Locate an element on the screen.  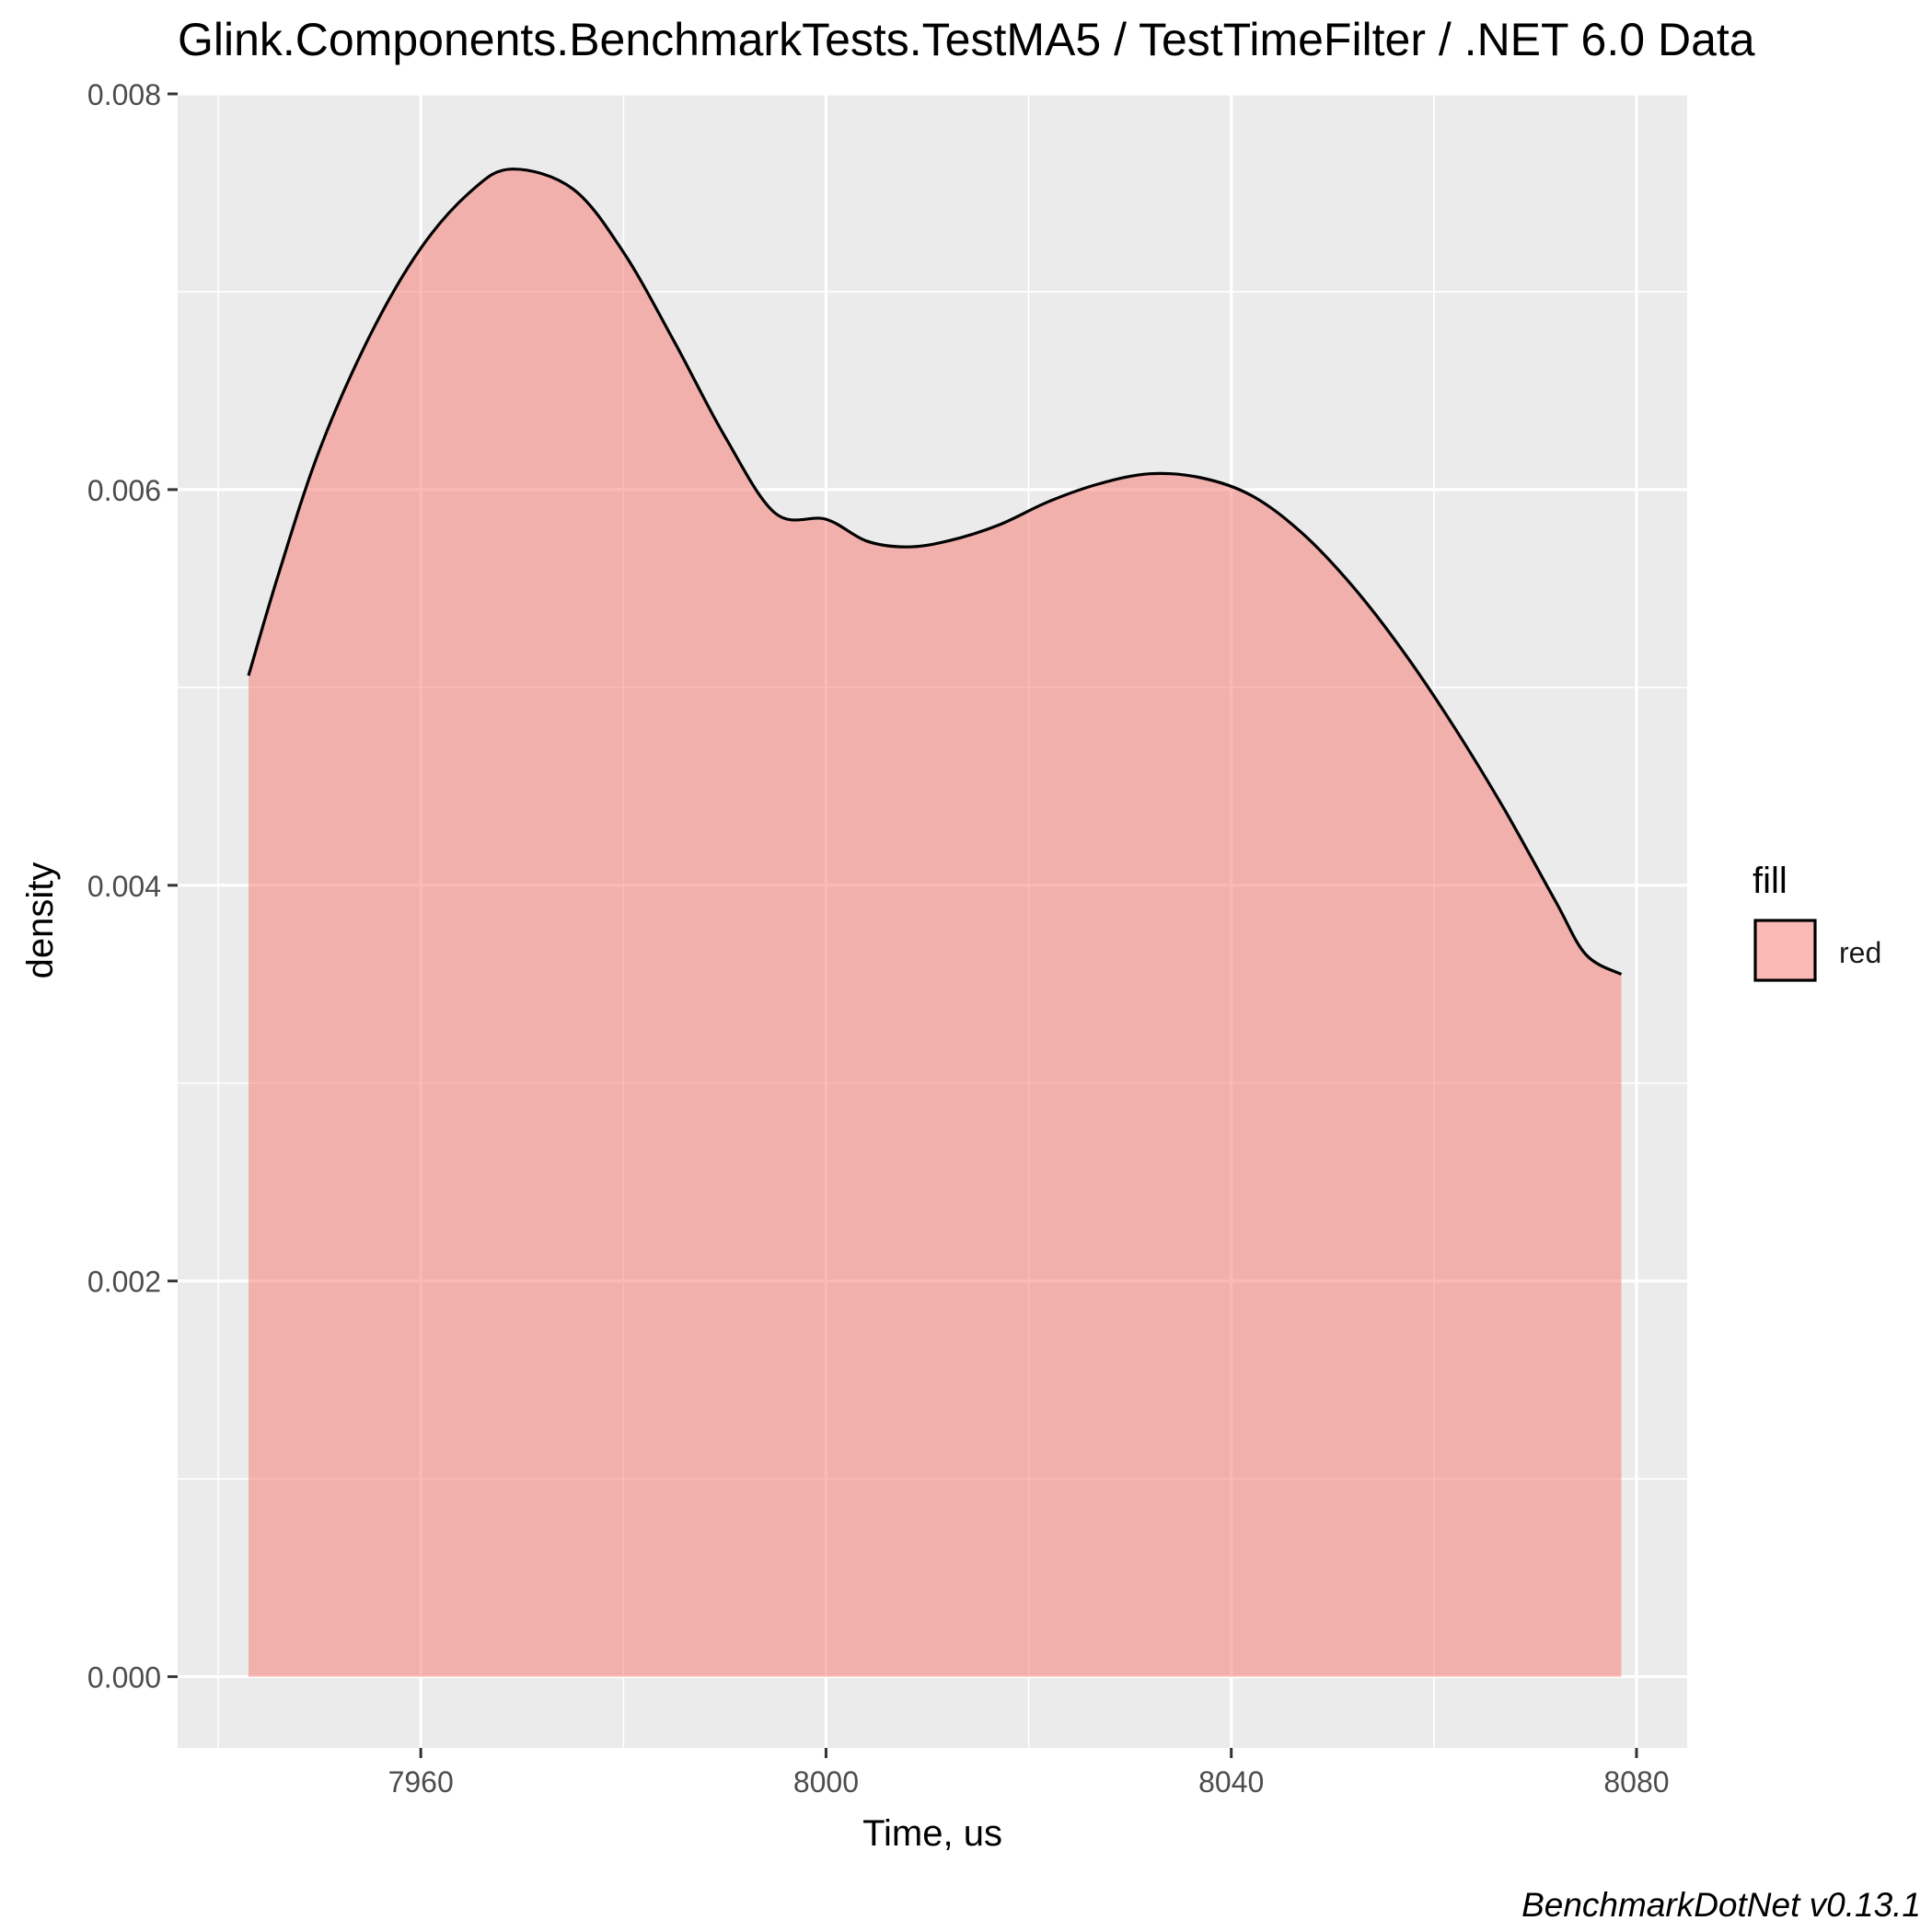
legend-title: fill is located at coordinates (1770, 881).